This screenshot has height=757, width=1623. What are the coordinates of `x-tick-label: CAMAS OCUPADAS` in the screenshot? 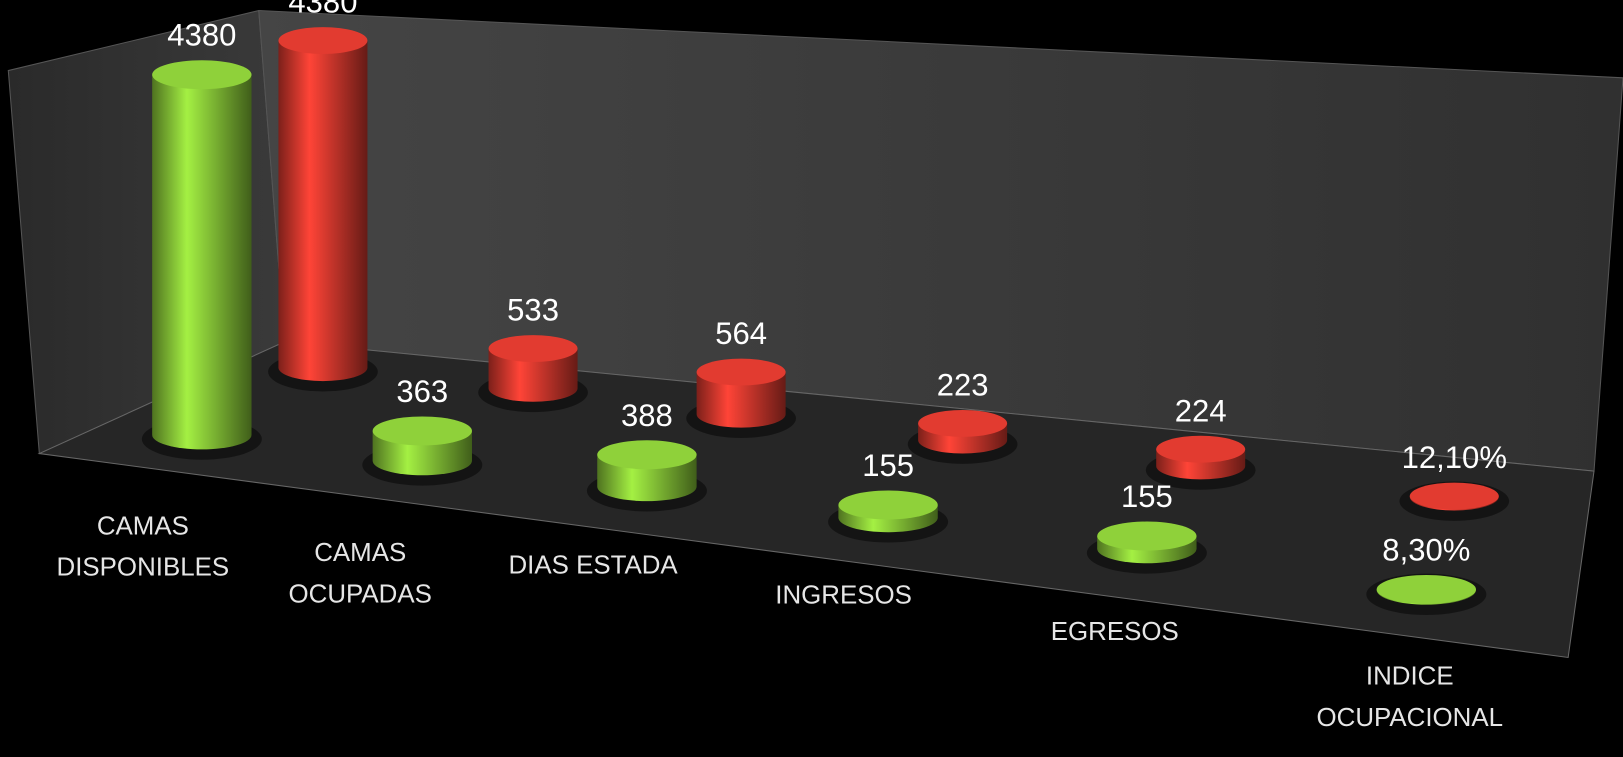 It's located at (360, 573).